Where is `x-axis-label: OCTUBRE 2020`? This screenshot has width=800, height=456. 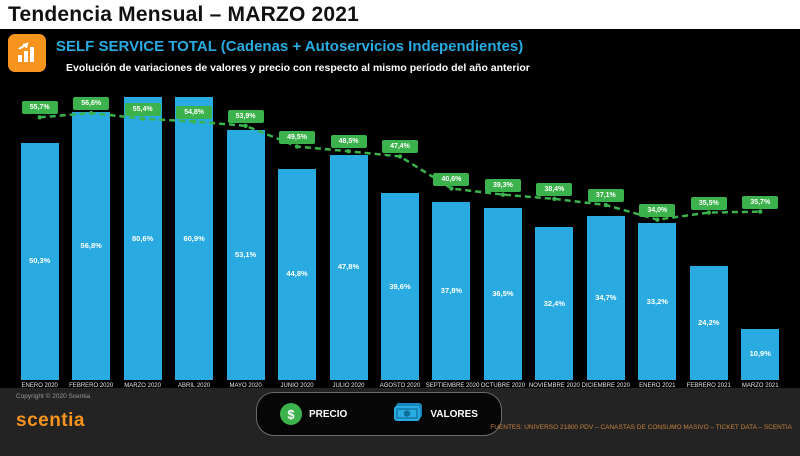
x-axis-label: OCTUBRE 2020 is located at coordinates (503, 386).